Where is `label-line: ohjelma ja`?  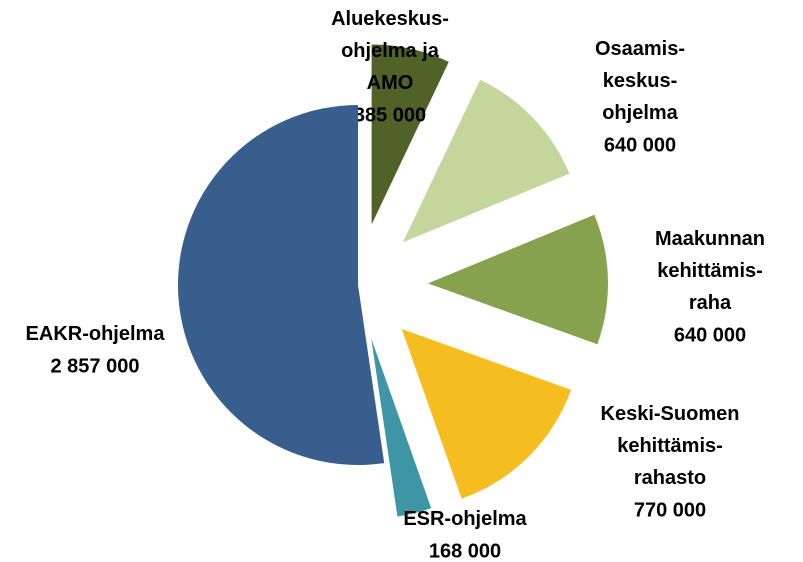
label-line: ohjelma ja is located at coordinates (390, 51).